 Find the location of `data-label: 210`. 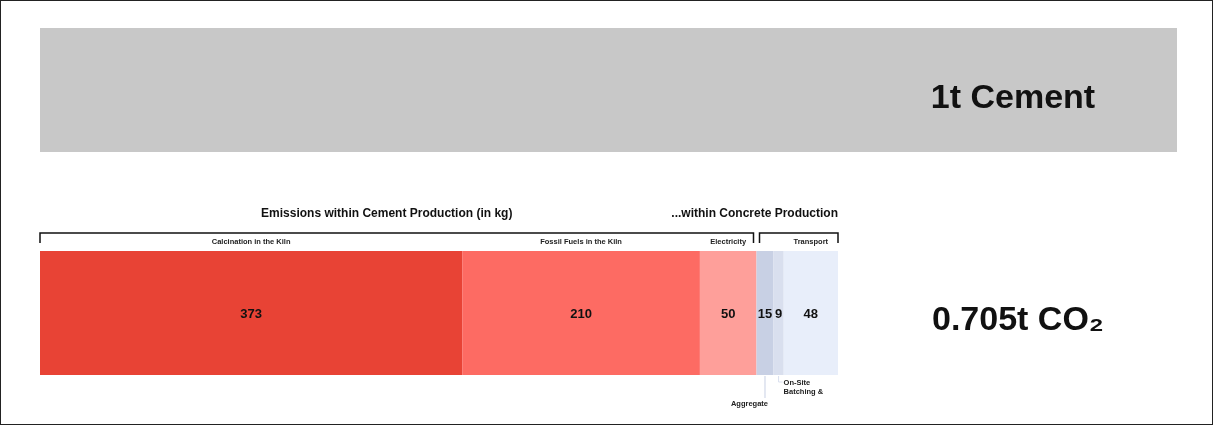

data-label: 210 is located at coordinates (581, 313).